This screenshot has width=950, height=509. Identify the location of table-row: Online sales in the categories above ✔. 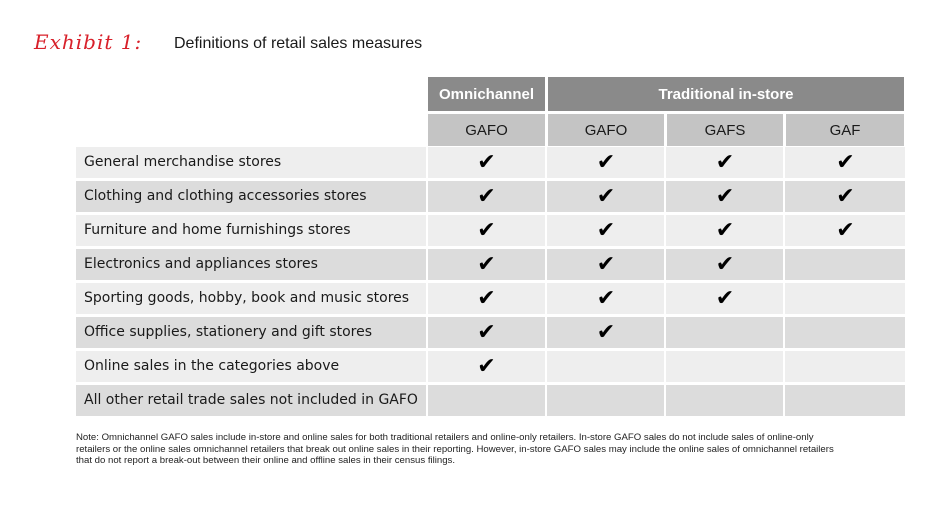
(490, 366).